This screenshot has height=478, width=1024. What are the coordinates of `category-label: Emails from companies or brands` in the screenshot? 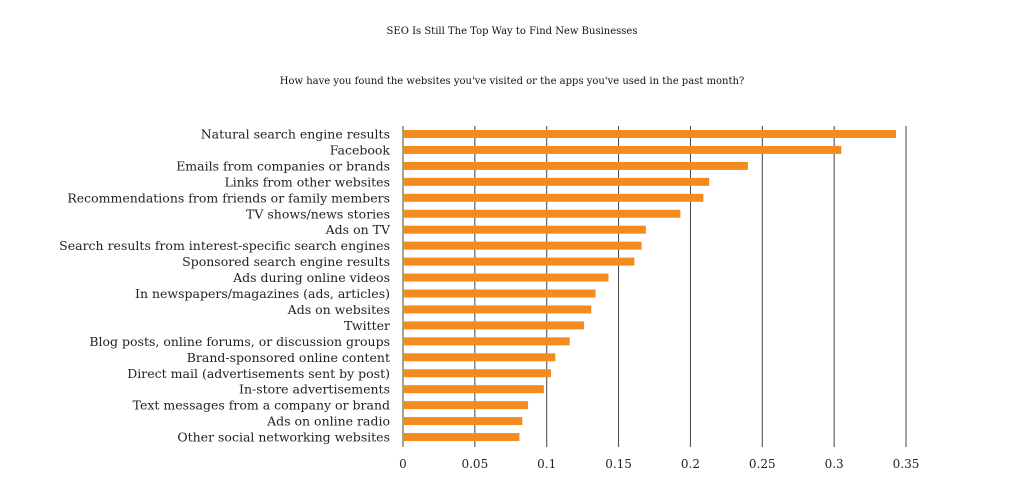 It's located at (283, 165).